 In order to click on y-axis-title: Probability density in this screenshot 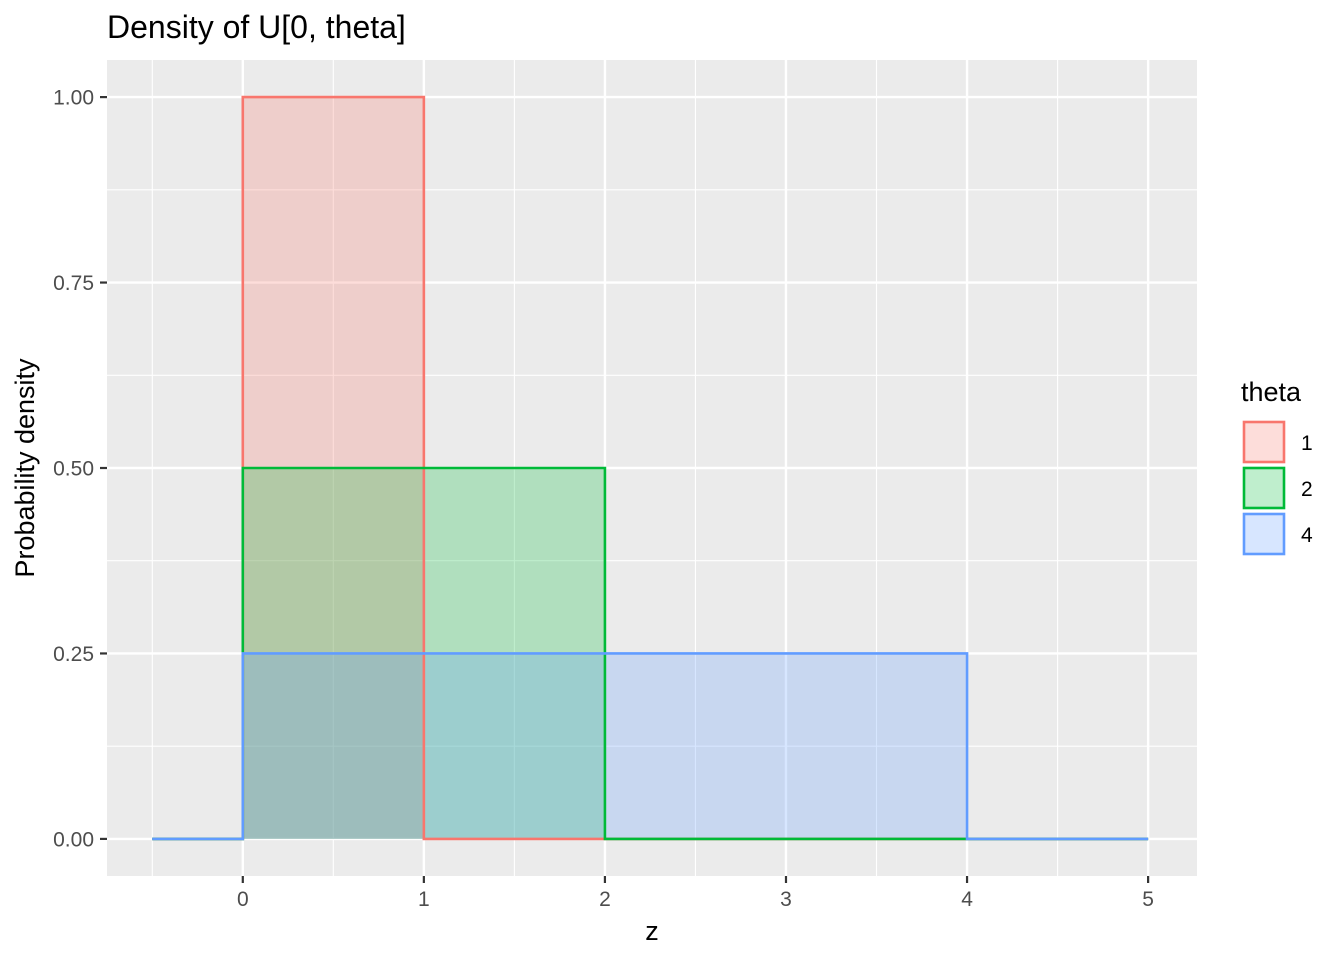, I will do `click(25, 468)`.